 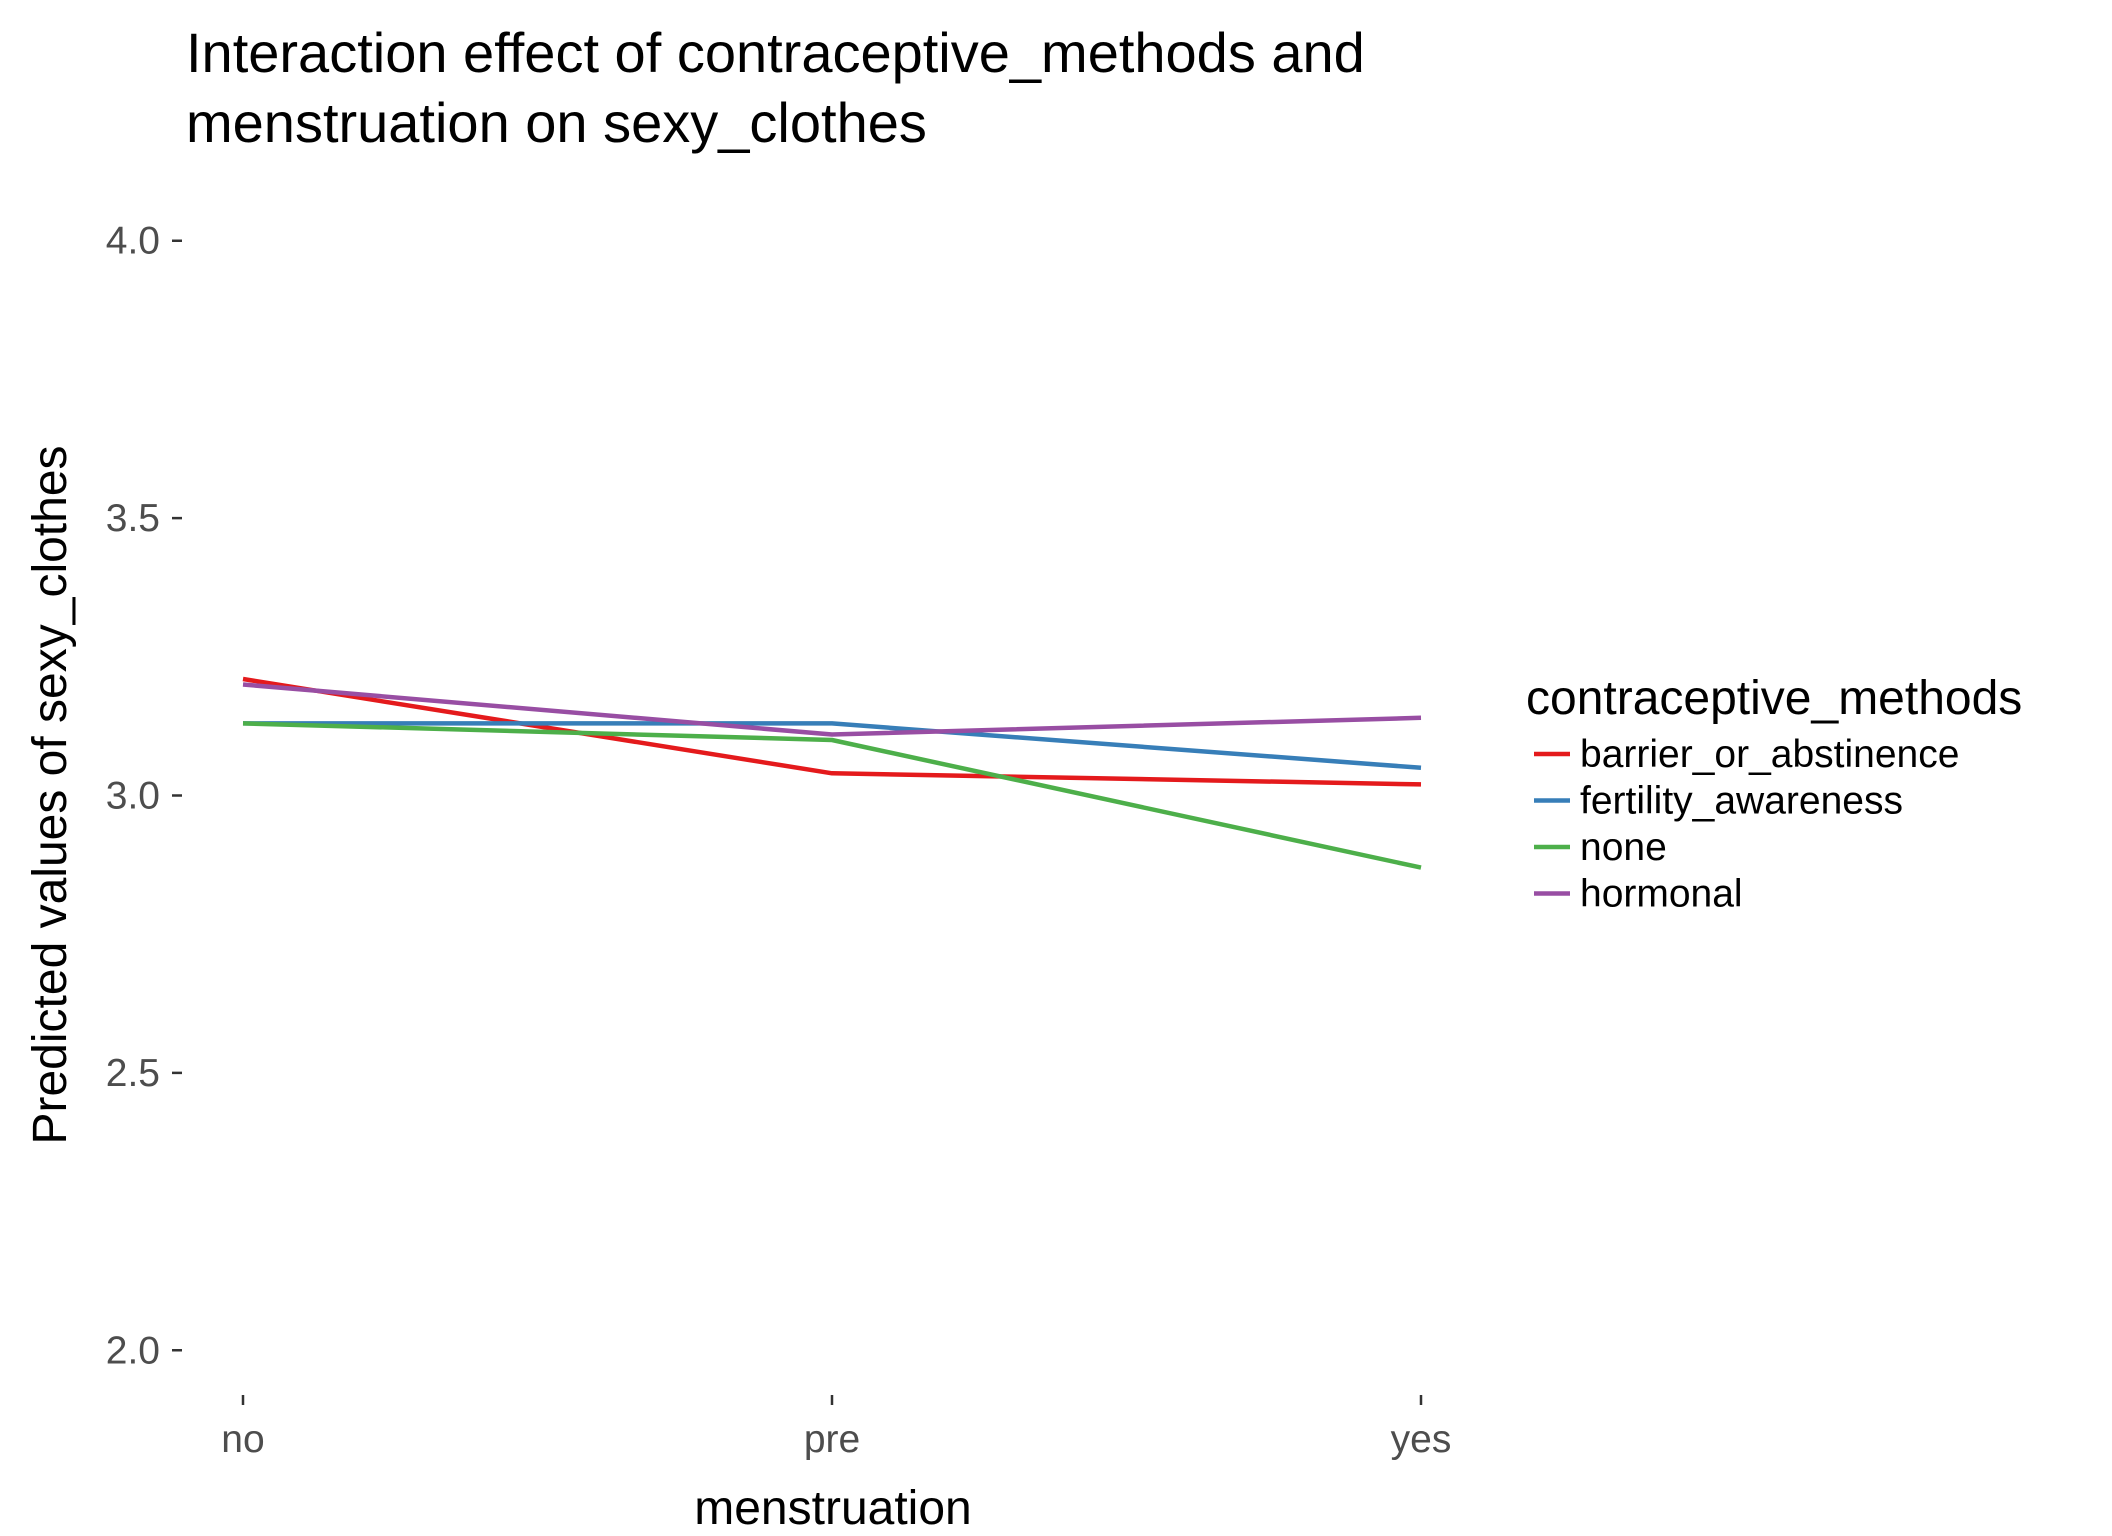 I want to click on chart-title-line-2: menstruation on sexy_clothes, so click(x=556, y=122).